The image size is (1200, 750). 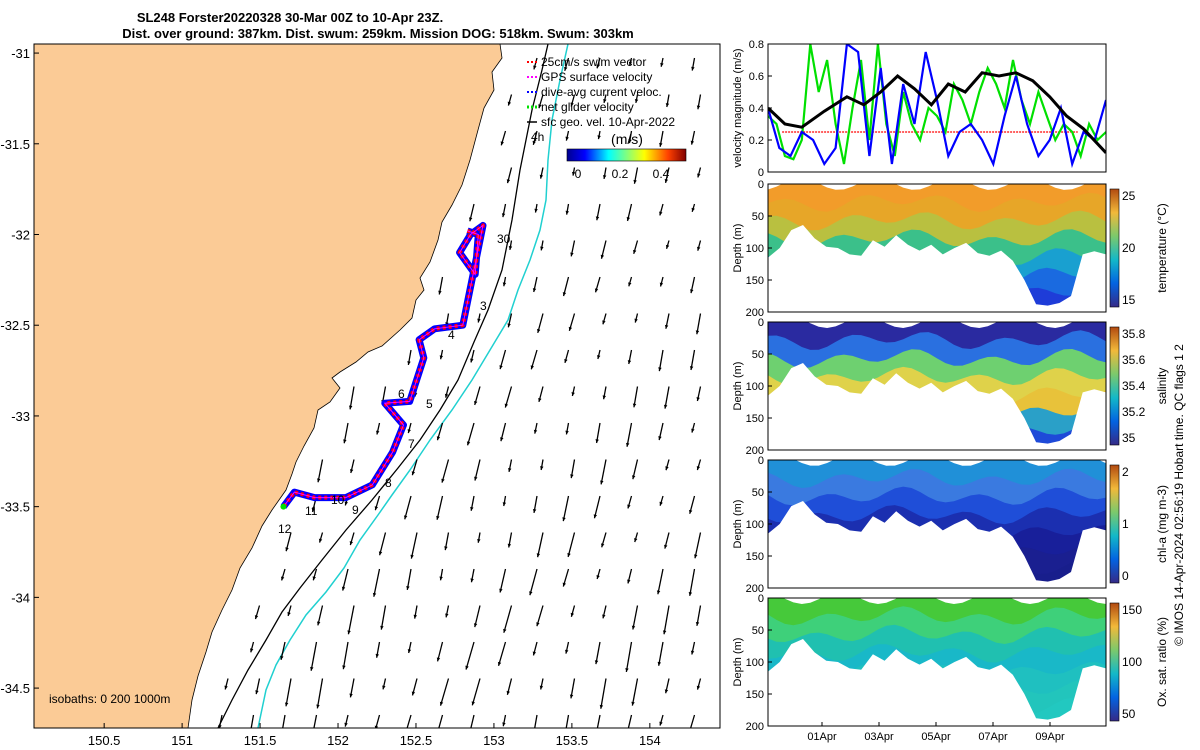 What do you see at coordinates (1129, 300) in the screenshot?
I see `section-colorbar-tick: 15` at bounding box center [1129, 300].